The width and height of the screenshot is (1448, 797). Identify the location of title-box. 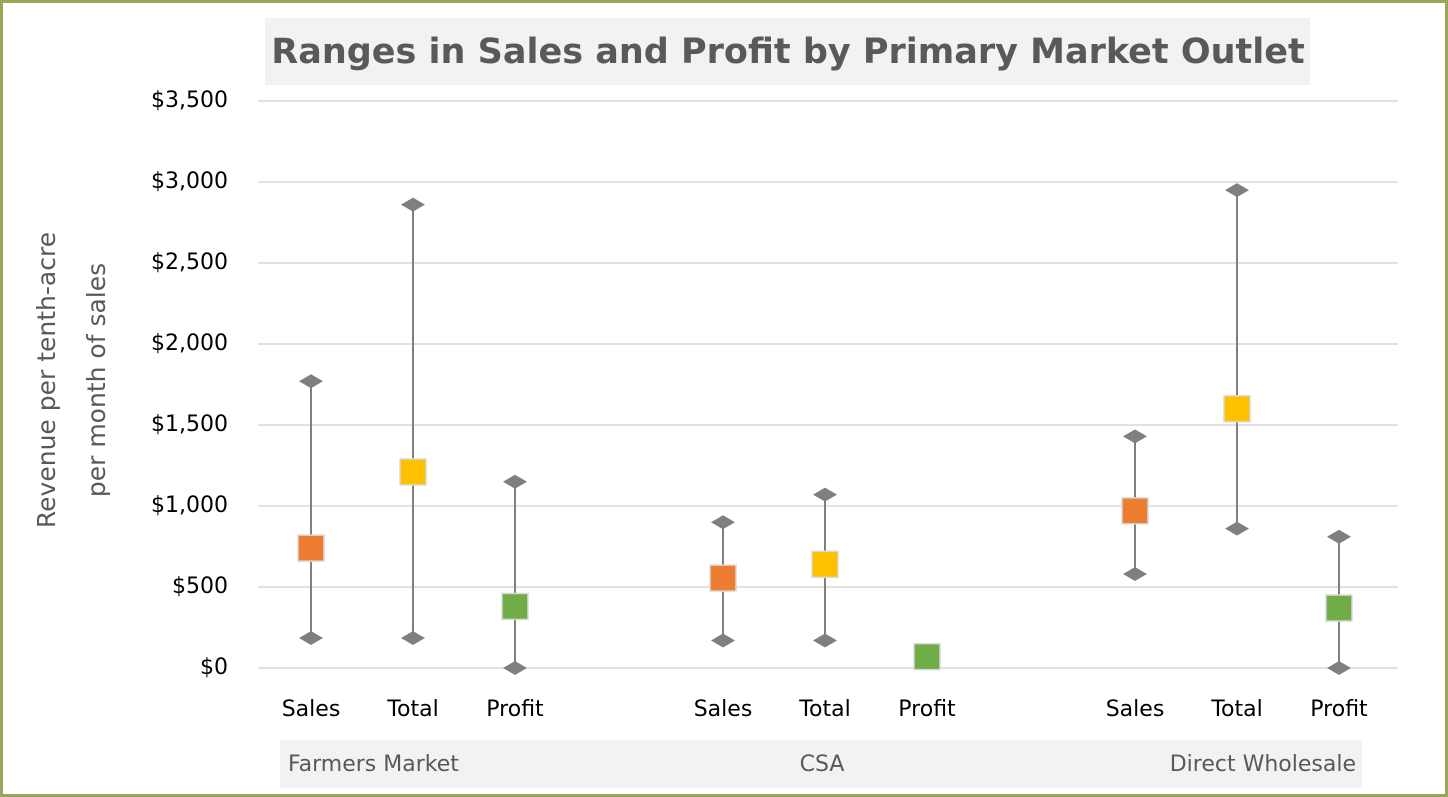
(787, 51).